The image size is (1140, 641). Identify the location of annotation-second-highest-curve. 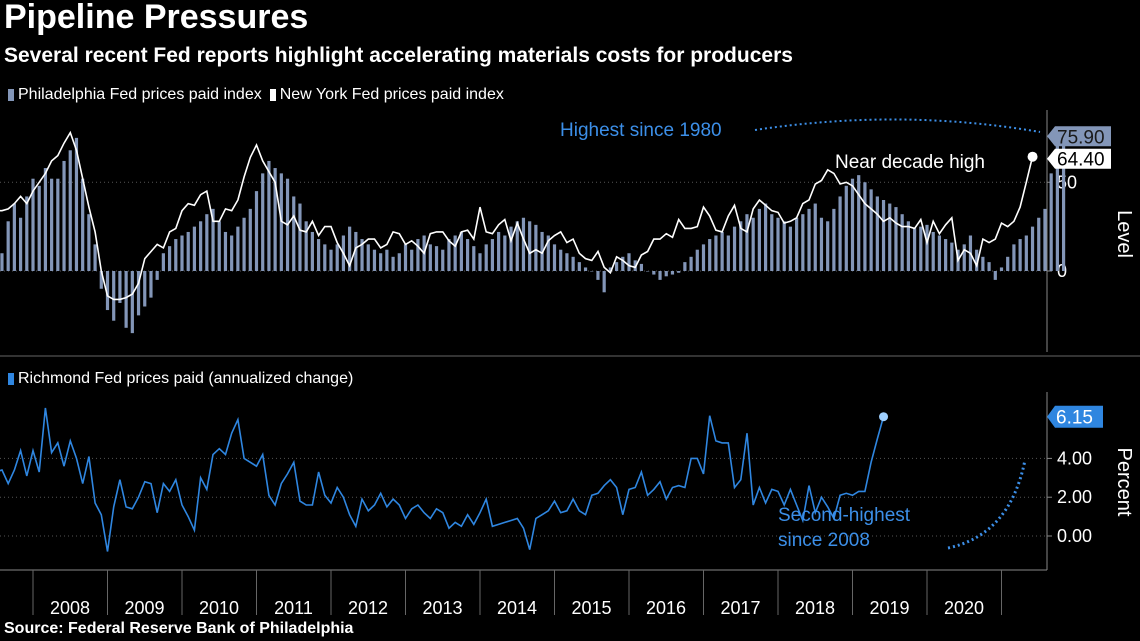
(987, 504).